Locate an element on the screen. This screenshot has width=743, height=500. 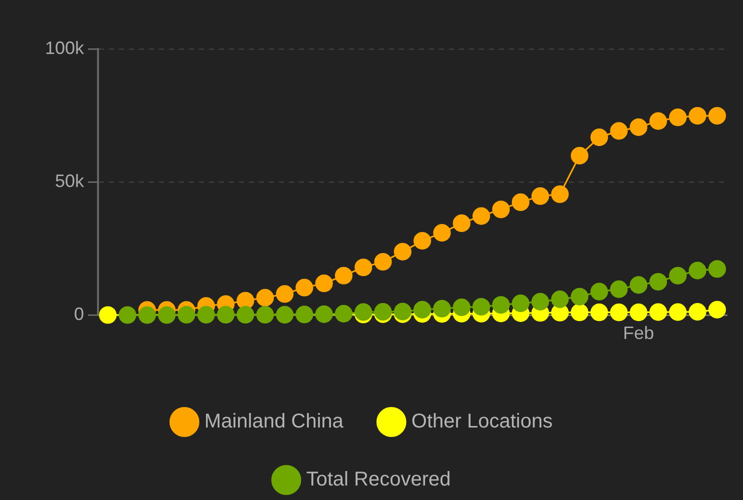
x-tick-label: Feb is located at coordinates (638, 332).